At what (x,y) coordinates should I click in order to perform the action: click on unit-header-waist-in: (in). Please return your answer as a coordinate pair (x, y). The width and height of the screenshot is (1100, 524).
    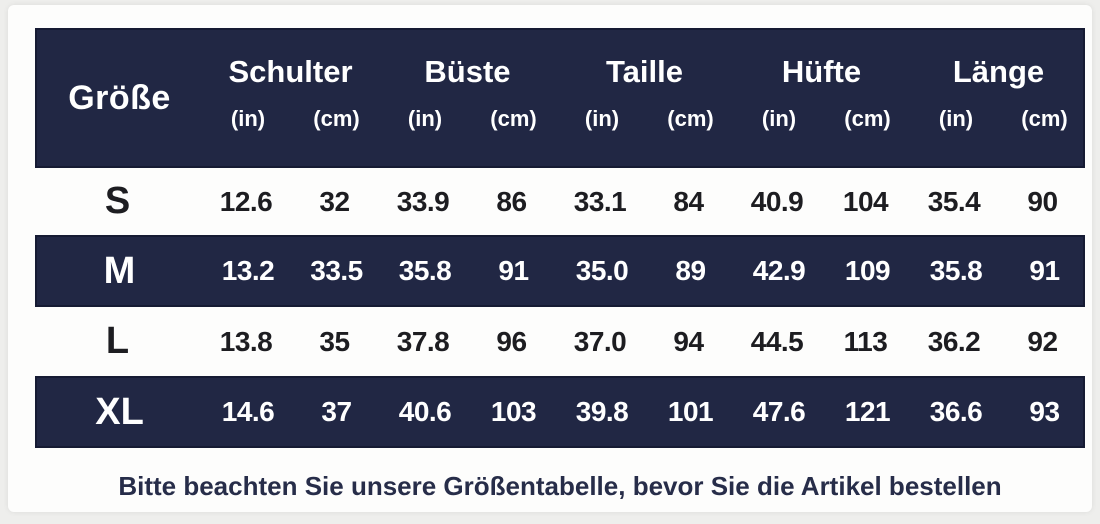
    Looking at the image, I should click on (602, 118).